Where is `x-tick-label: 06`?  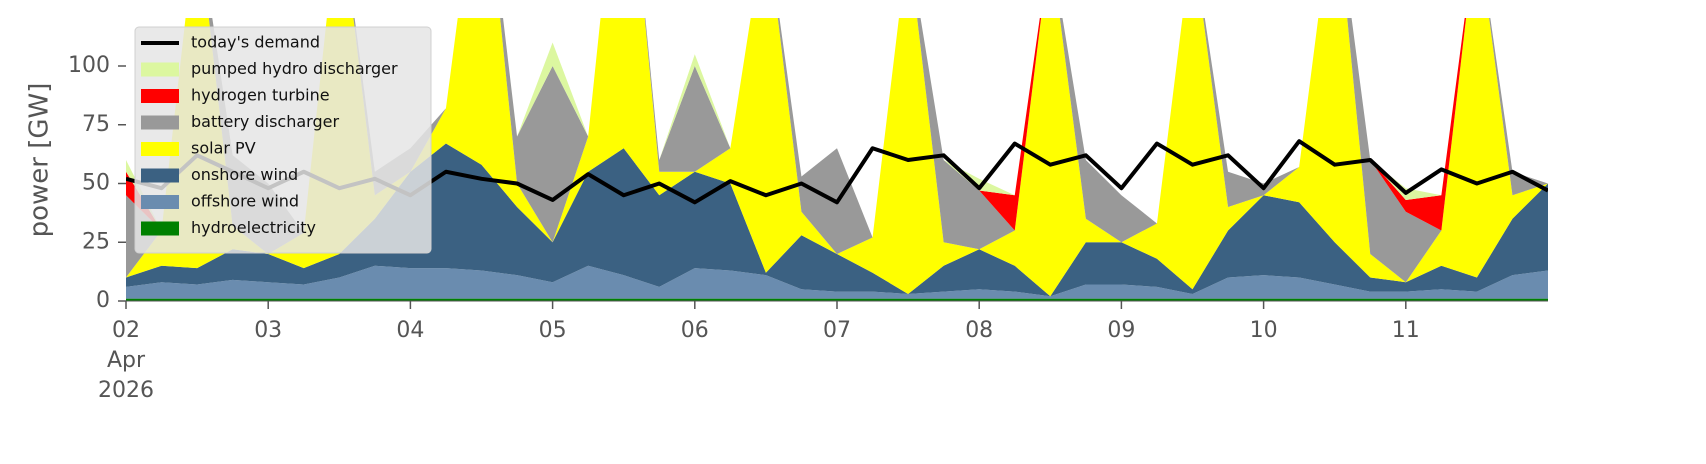
x-tick-label: 06 is located at coordinates (694, 330).